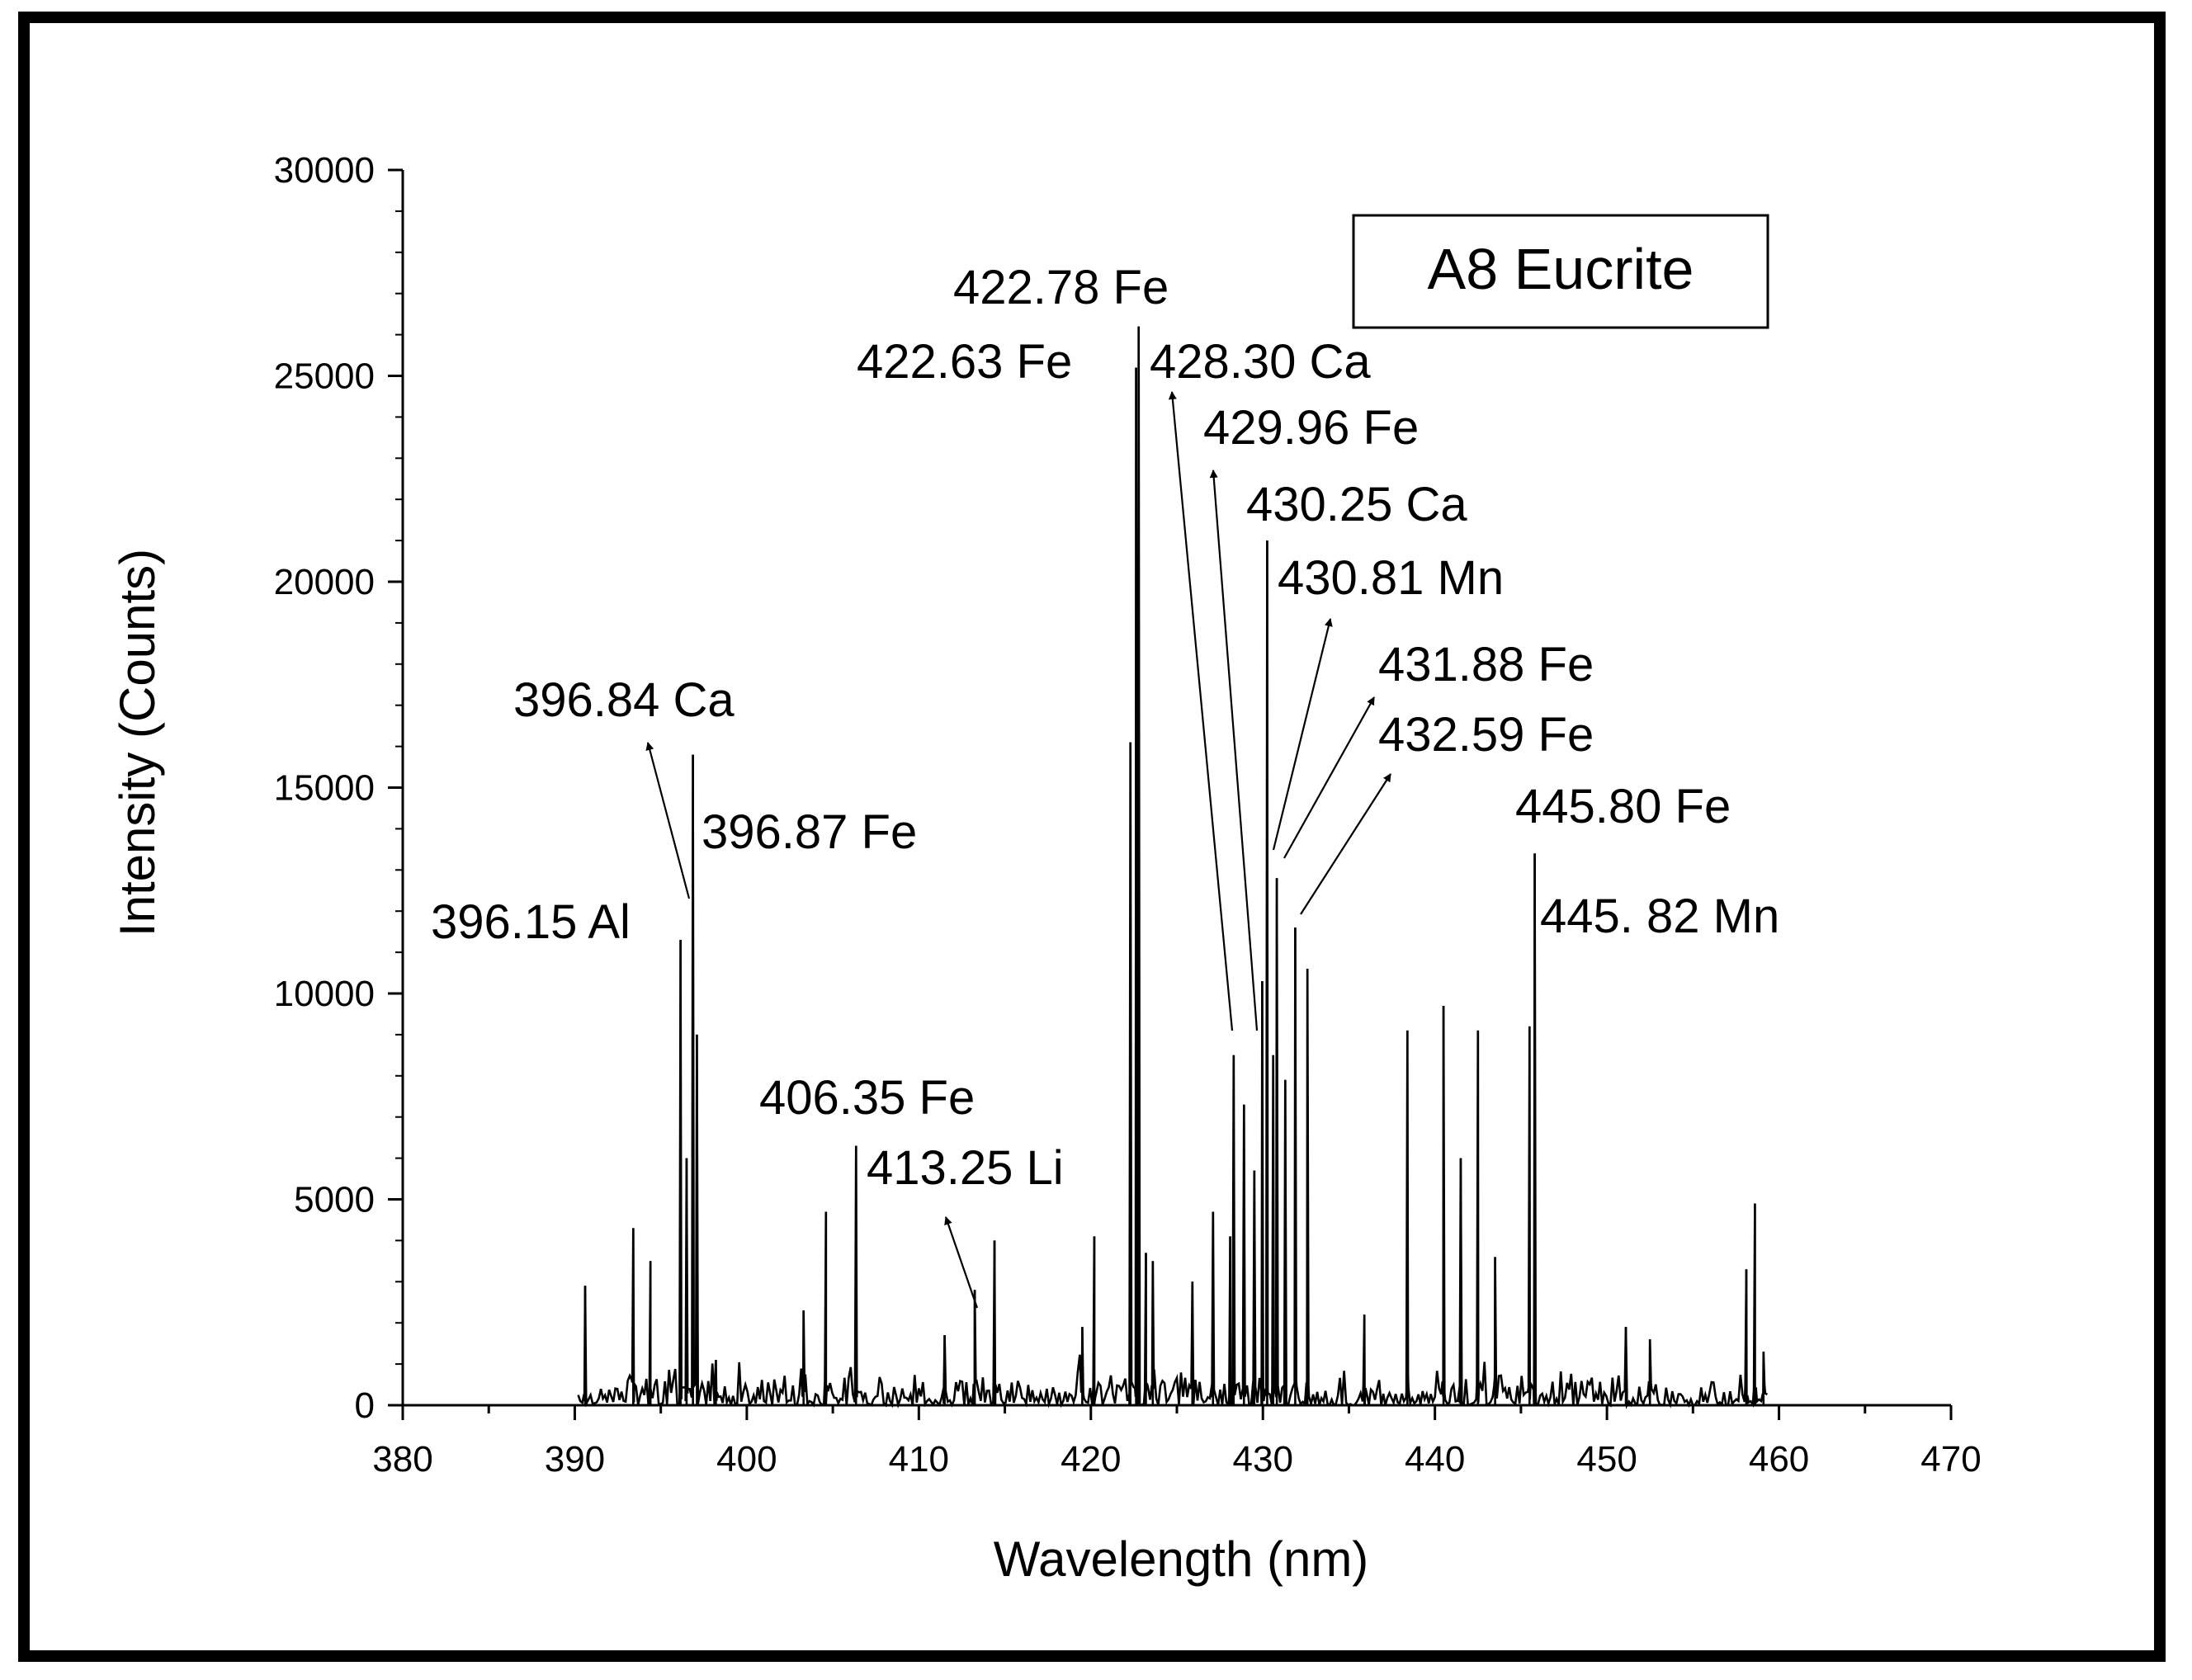  Describe the element at coordinates (867, 1098) in the screenshot. I see `annotation-label: 406.35 Fe` at that location.